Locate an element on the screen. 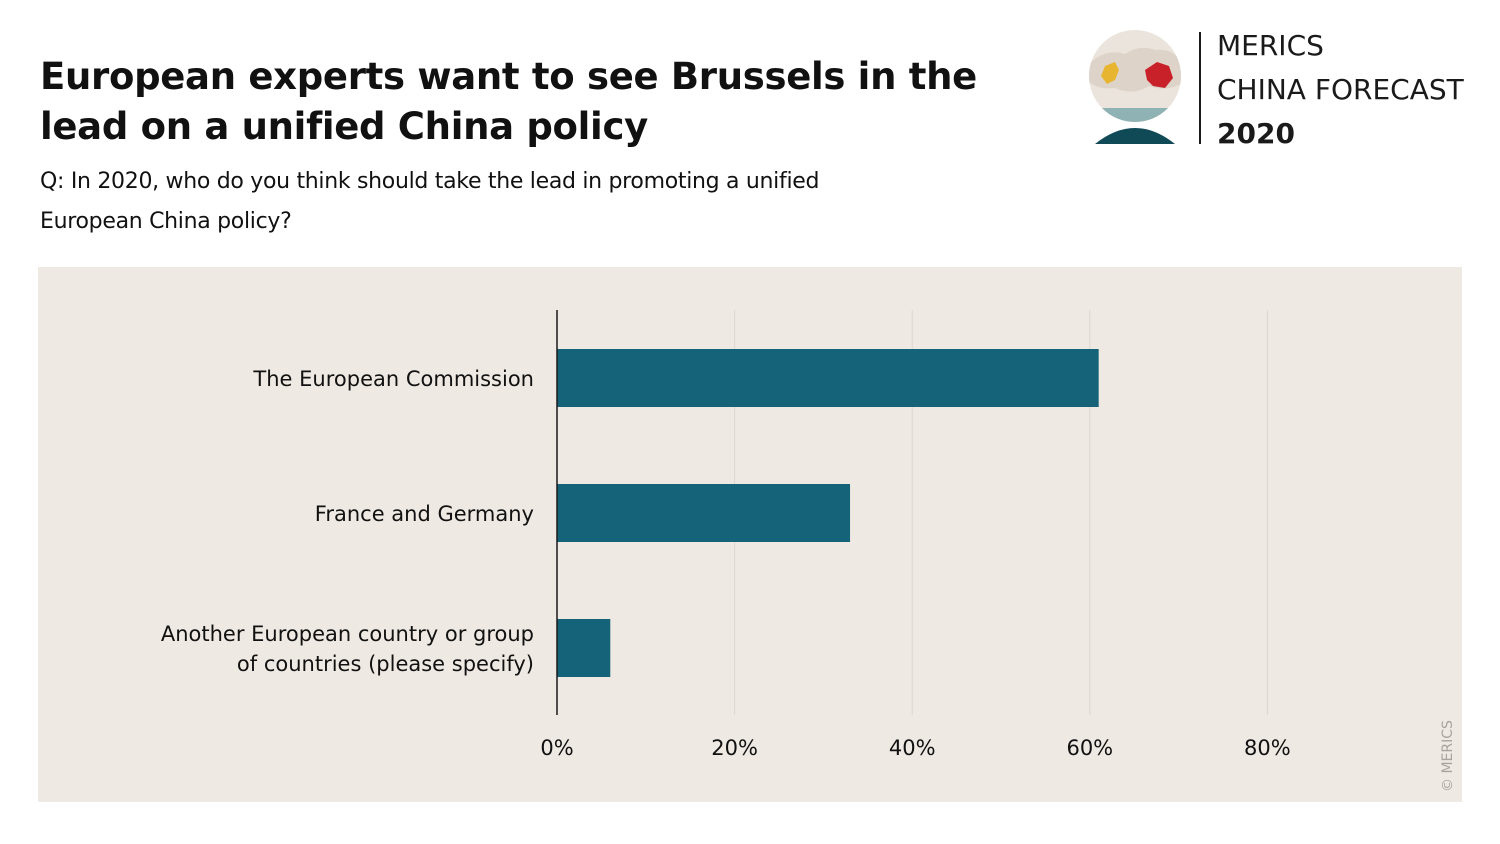  category-label-line: France and Germany is located at coordinates (424, 514).